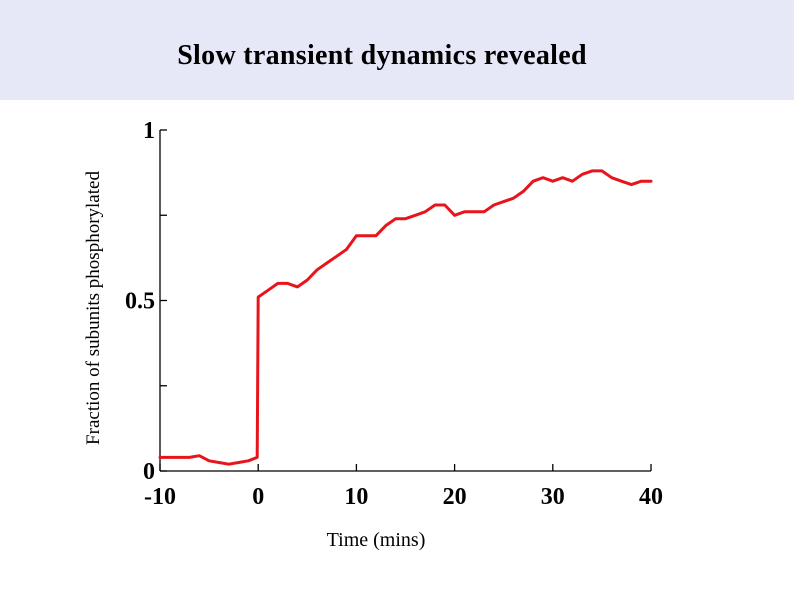 This screenshot has width=794, height=595. I want to click on y-tick-label: 0.5, so click(140, 302).